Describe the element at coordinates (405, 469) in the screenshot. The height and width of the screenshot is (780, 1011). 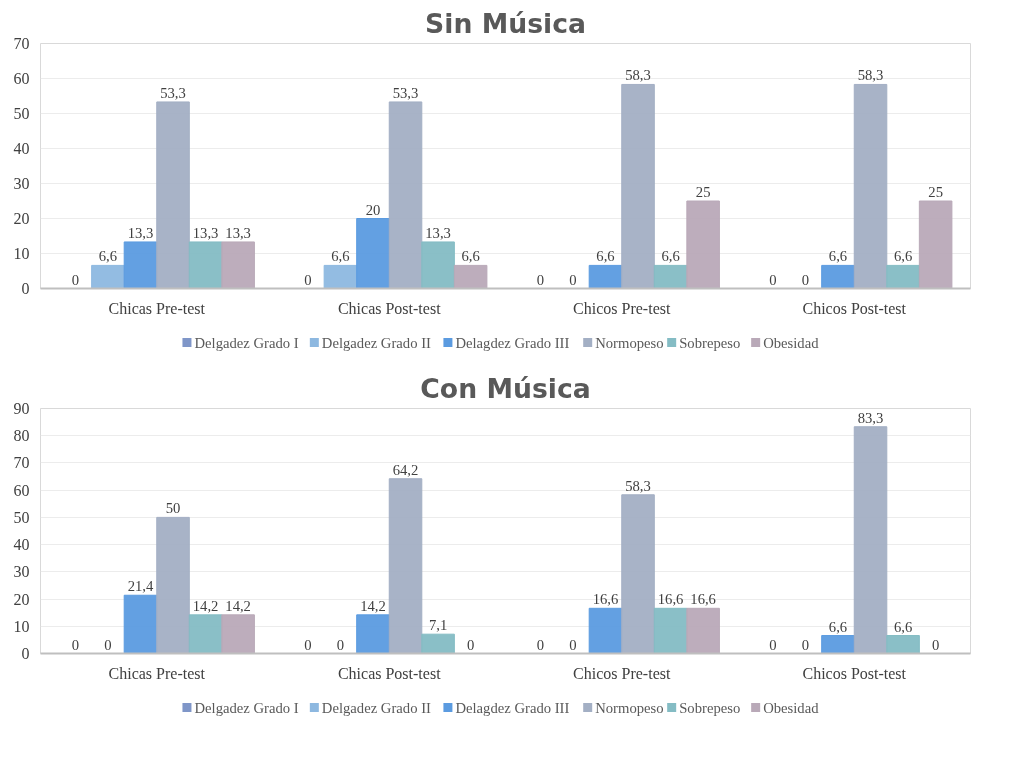
I see `data-label: 64,2` at that location.